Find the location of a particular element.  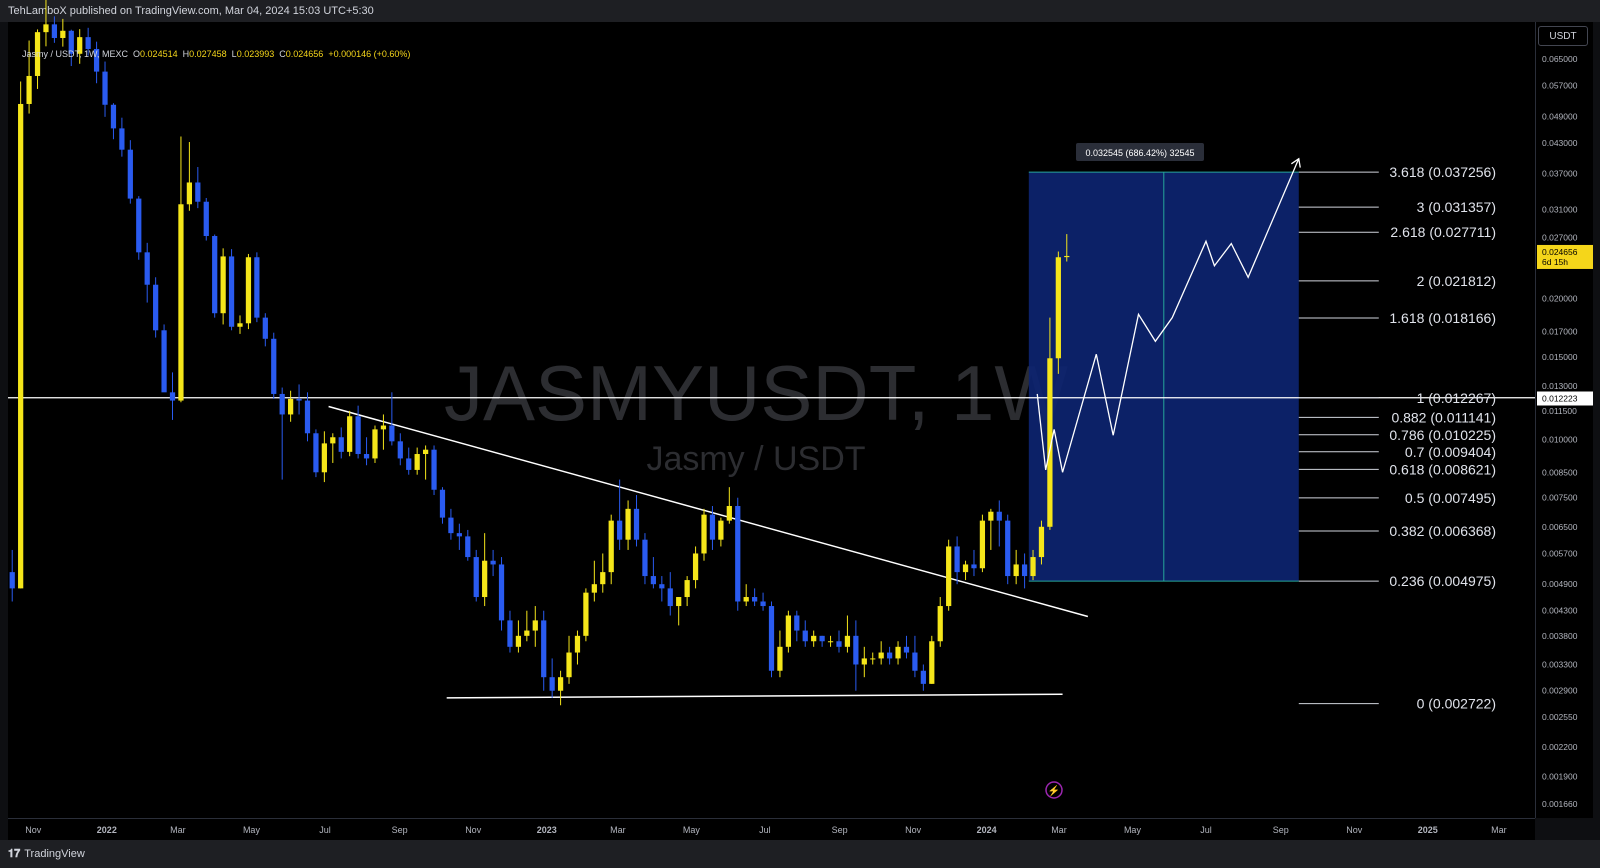

price-tick-label: 0.001900 is located at coordinates (1560, 777).